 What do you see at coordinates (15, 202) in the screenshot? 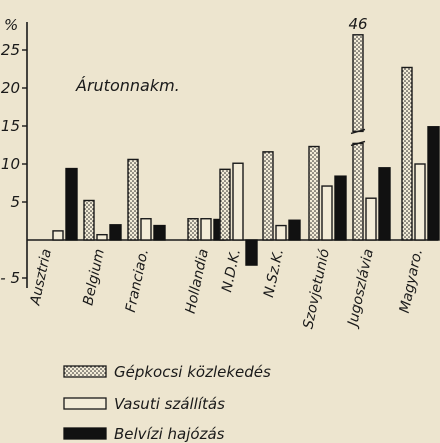
I see `y-tick-label: 5` at bounding box center [15, 202].